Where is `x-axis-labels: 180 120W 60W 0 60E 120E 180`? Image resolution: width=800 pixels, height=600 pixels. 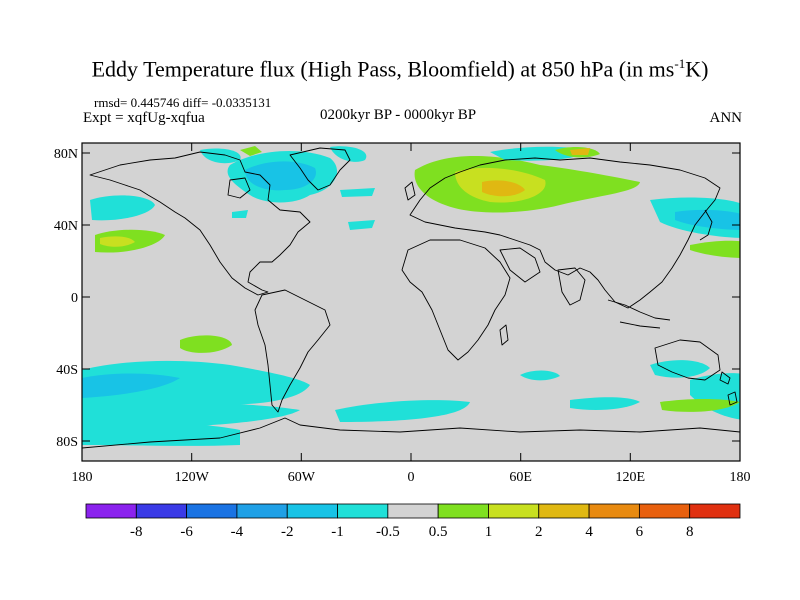
x-axis-labels: 180 120W 60W 0 60E 120E 180 is located at coordinates (411, 477).